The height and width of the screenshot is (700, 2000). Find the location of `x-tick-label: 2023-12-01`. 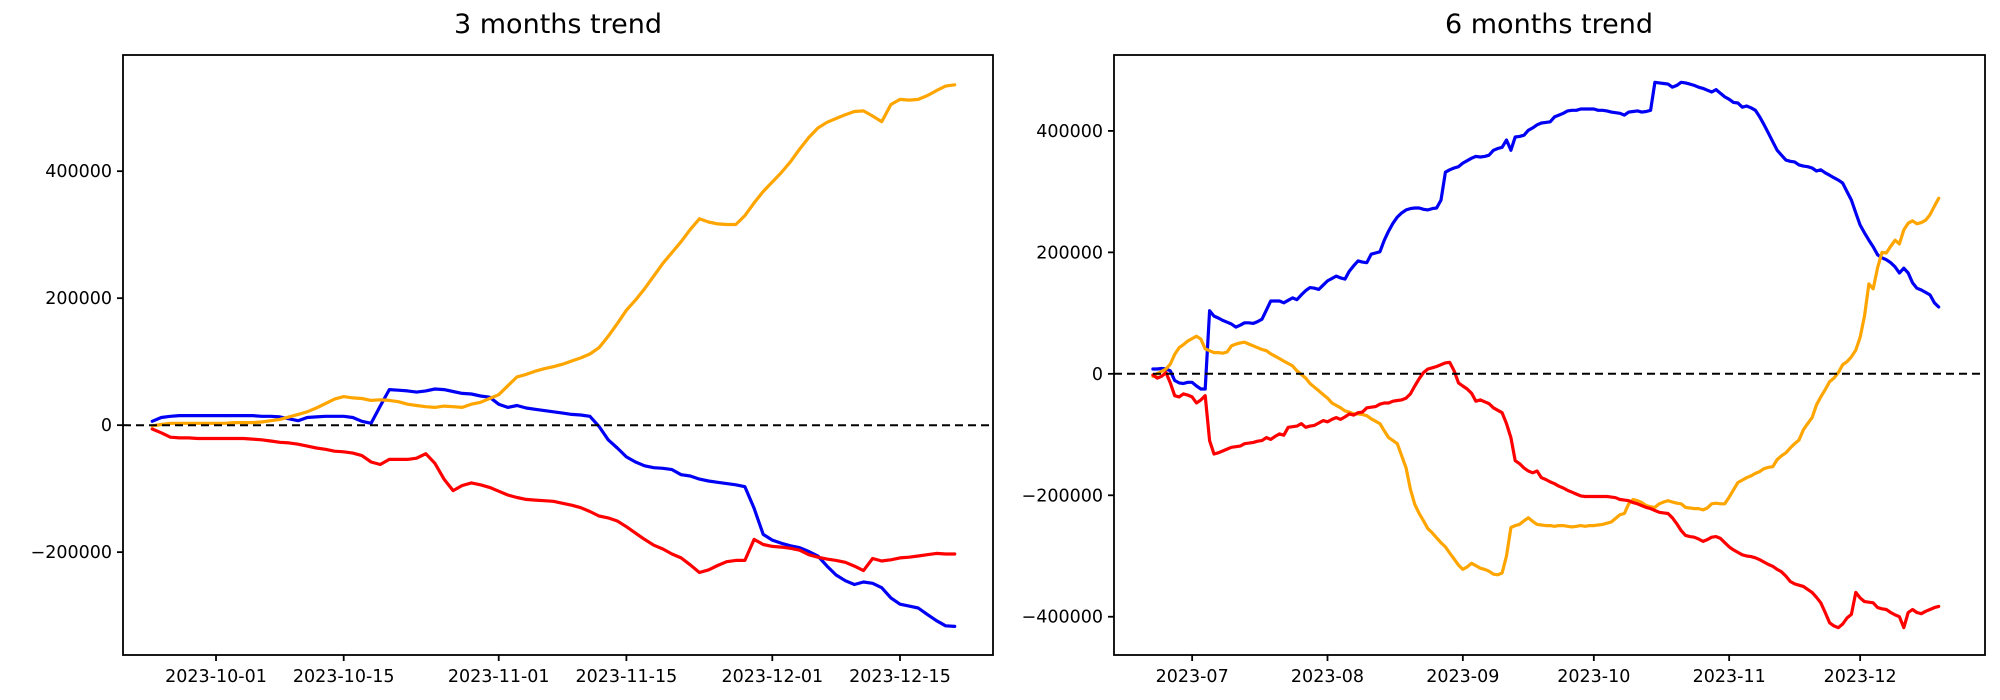

x-tick-label: 2023-12-01 is located at coordinates (772, 677).